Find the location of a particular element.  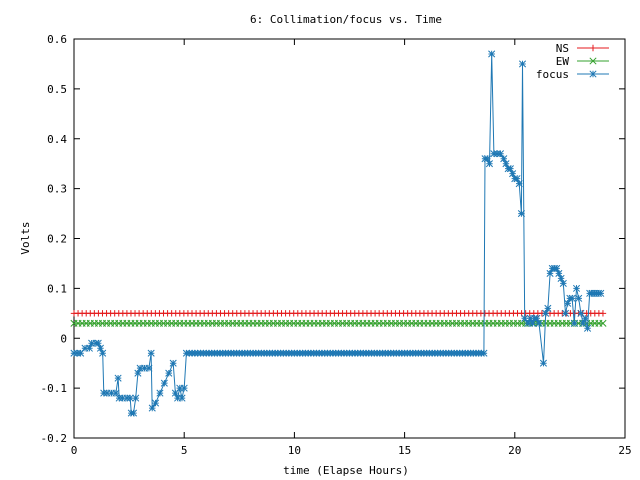

chart-title: 6: Collimation/focus vs. Time is located at coordinates (346, 19).